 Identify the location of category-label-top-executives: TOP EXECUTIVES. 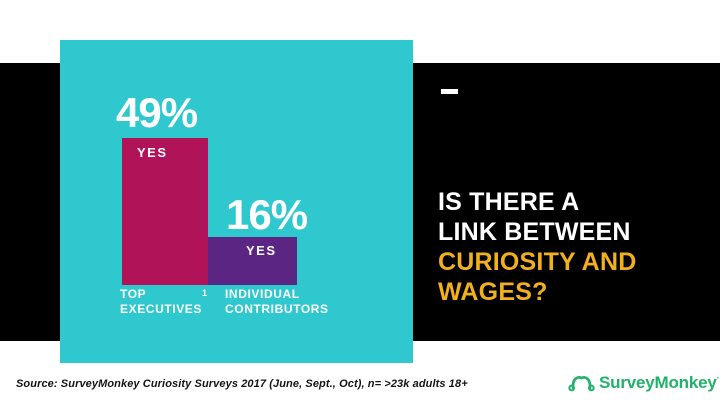
(161, 302).